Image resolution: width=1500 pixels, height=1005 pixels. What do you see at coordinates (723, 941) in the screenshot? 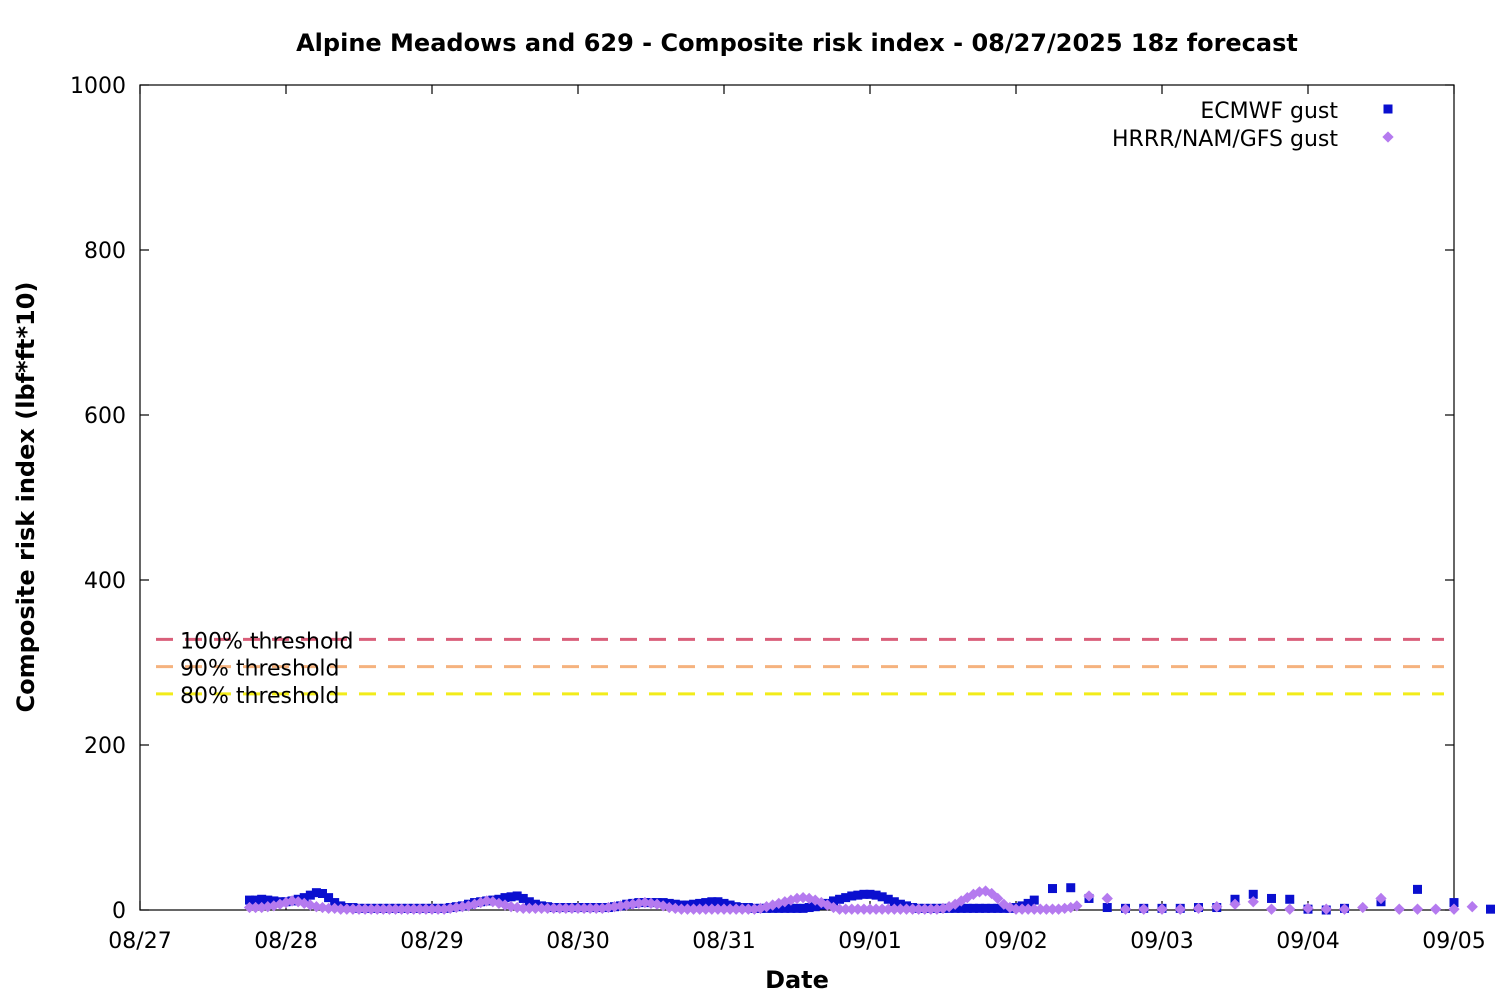
I see `x-tick-label: 08/31` at bounding box center [723, 941].